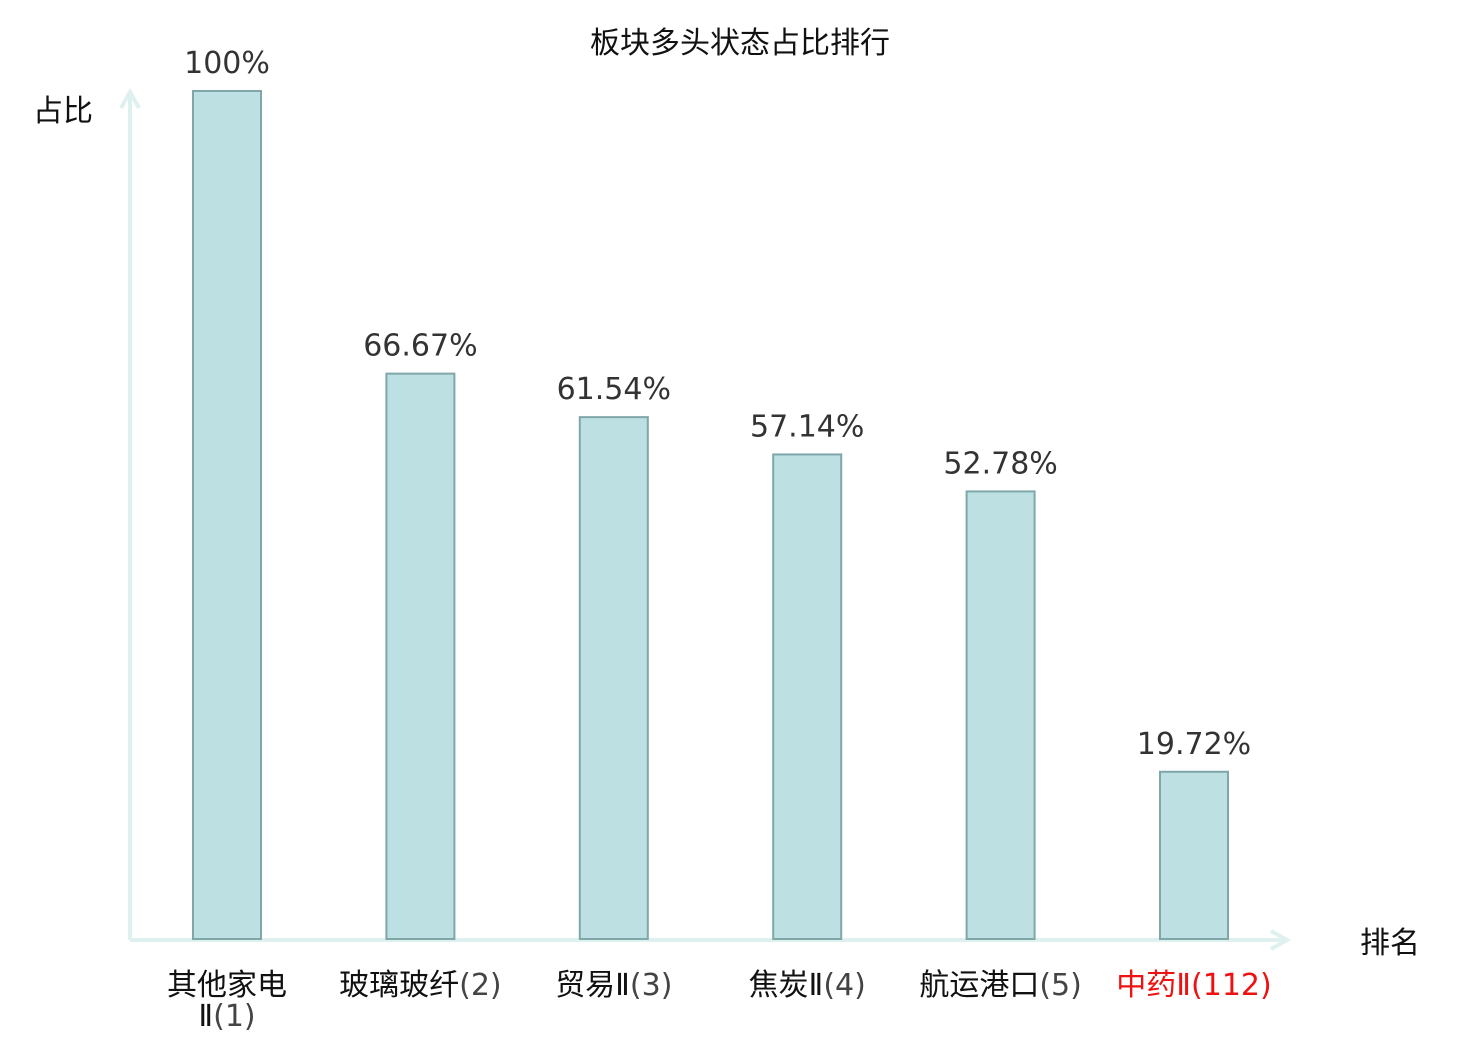 The image size is (1480, 1040). Describe the element at coordinates (651, 985) in the screenshot. I see `x-tick-label-rank: (3)` at that location.